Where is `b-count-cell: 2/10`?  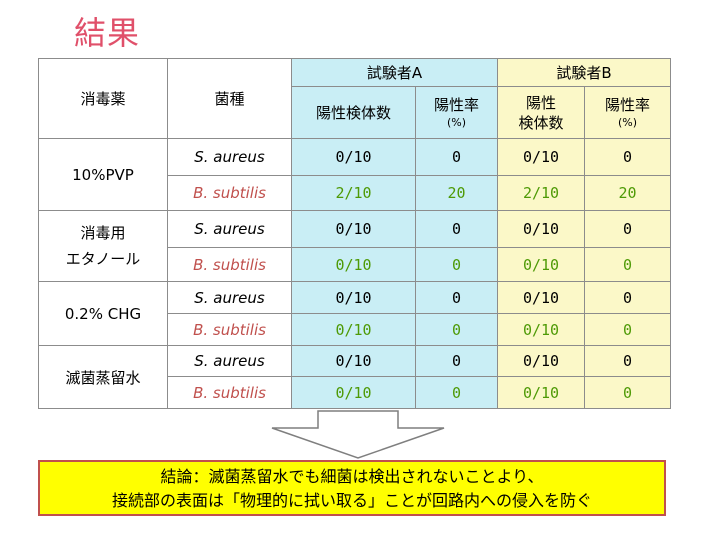
b-count-cell: 2/10 is located at coordinates (541, 193).